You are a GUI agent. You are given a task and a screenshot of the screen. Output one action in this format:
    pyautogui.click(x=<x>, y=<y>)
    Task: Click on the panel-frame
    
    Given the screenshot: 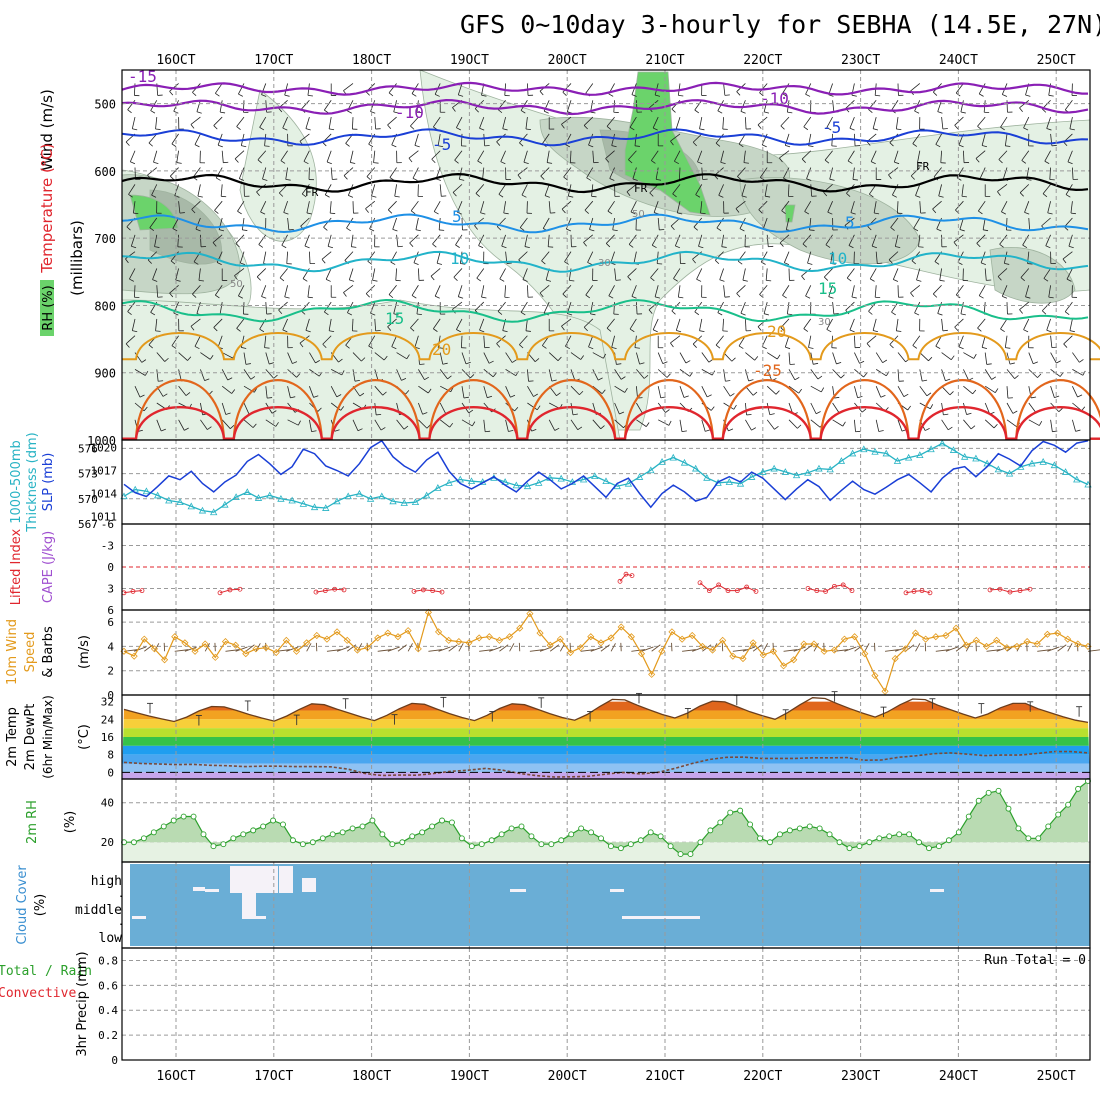 What is the action you would take?
    pyautogui.click(x=606, y=482)
    